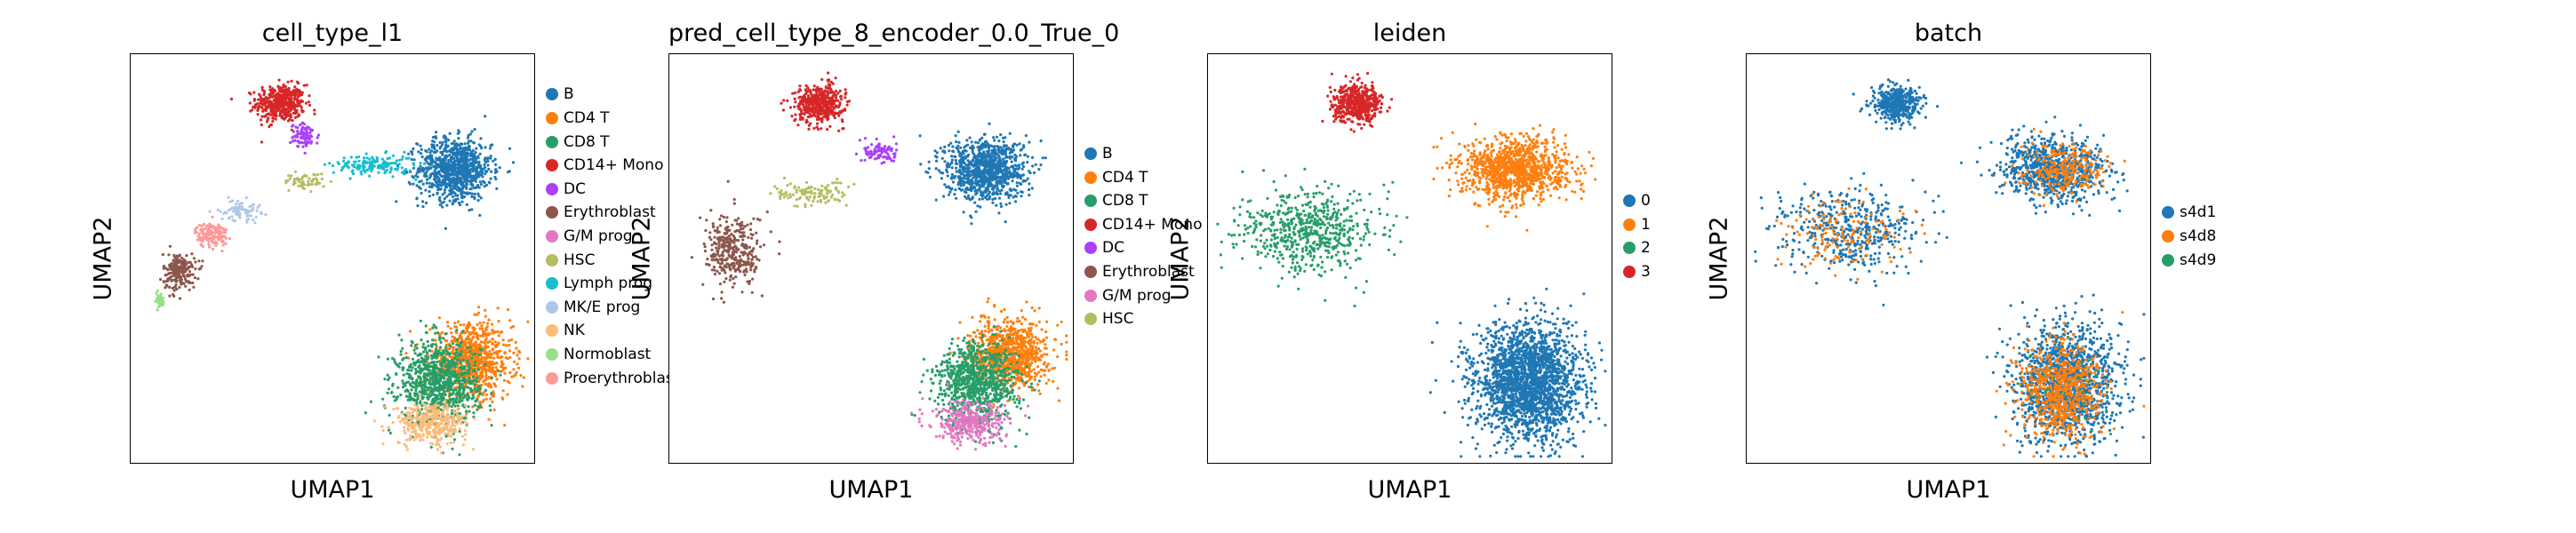  Describe the element at coordinates (304, 138) in the screenshot. I see `cluster-dc` at that location.